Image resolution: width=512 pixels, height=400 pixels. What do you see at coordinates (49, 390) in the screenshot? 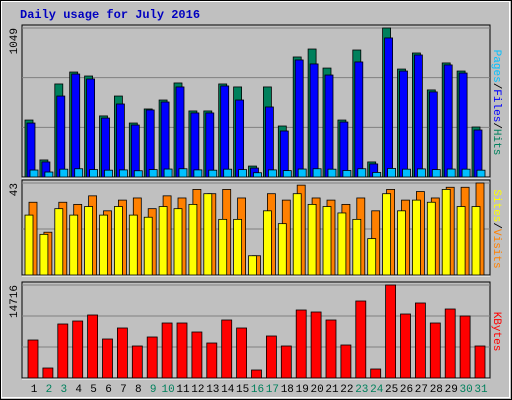
I see `x-tick-label: 2` at bounding box center [49, 390].